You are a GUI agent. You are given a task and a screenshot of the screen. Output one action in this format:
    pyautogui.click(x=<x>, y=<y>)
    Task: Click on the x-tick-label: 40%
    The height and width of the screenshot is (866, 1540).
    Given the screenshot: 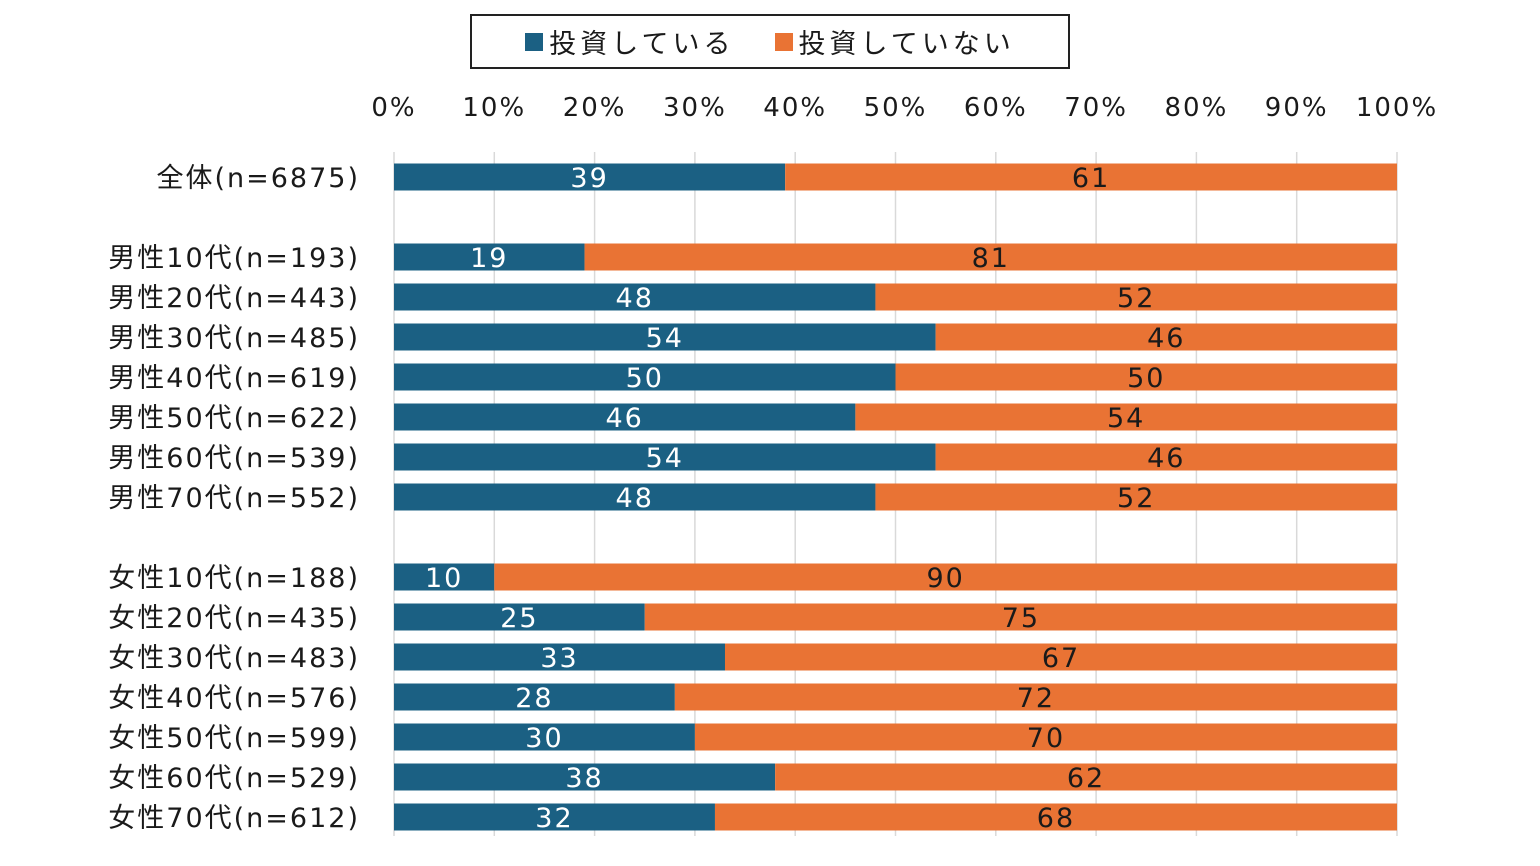 What is the action you would take?
    pyautogui.click(x=795, y=108)
    